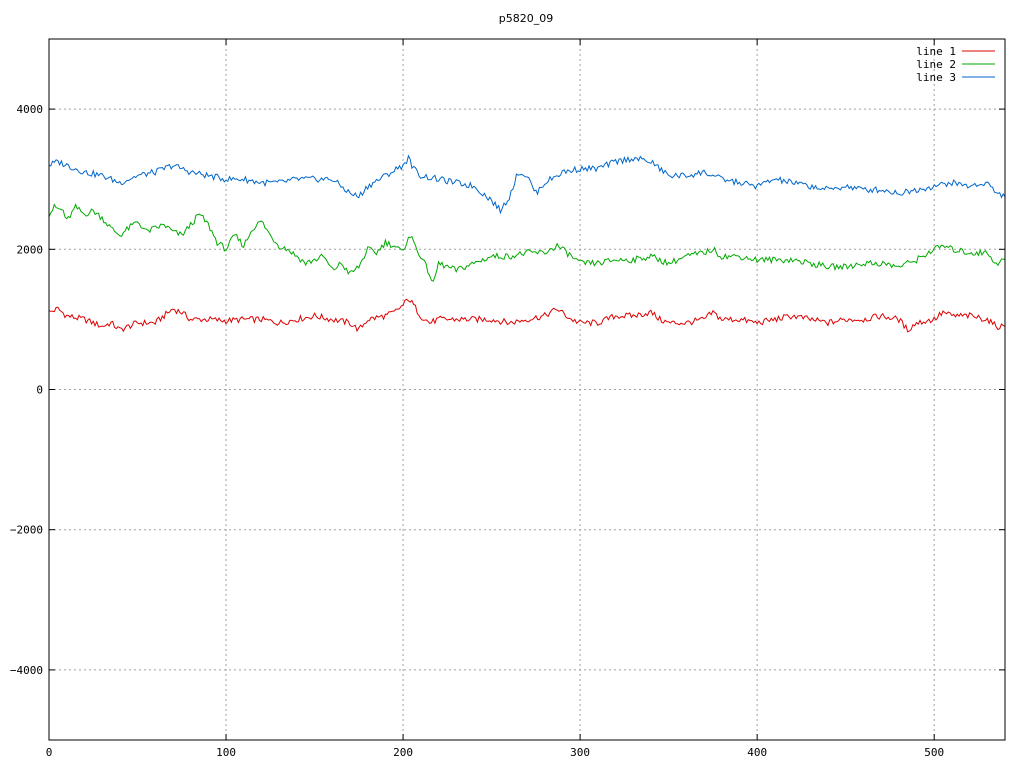 The height and width of the screenshot is (768, 1024). Describe the element at coordinates (226, 752) in the screenshot. I see `x-tick-label: 100` at that location.